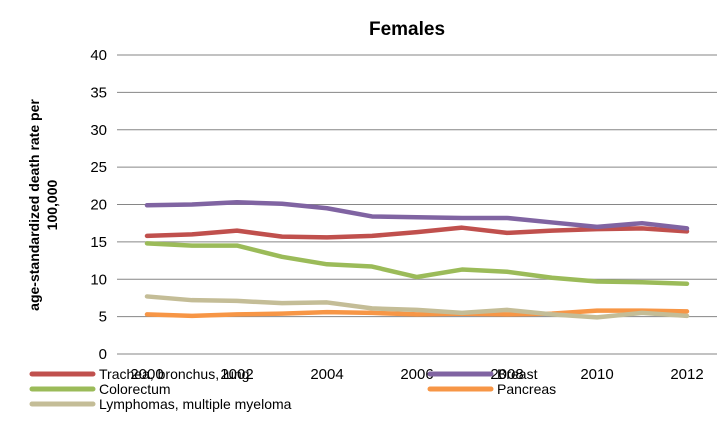 The width and height of the screenshot is (722, 440). Describe the element at coordinates (98, 130) in the screenshot. I see `y-tick-label: 30` at that location.